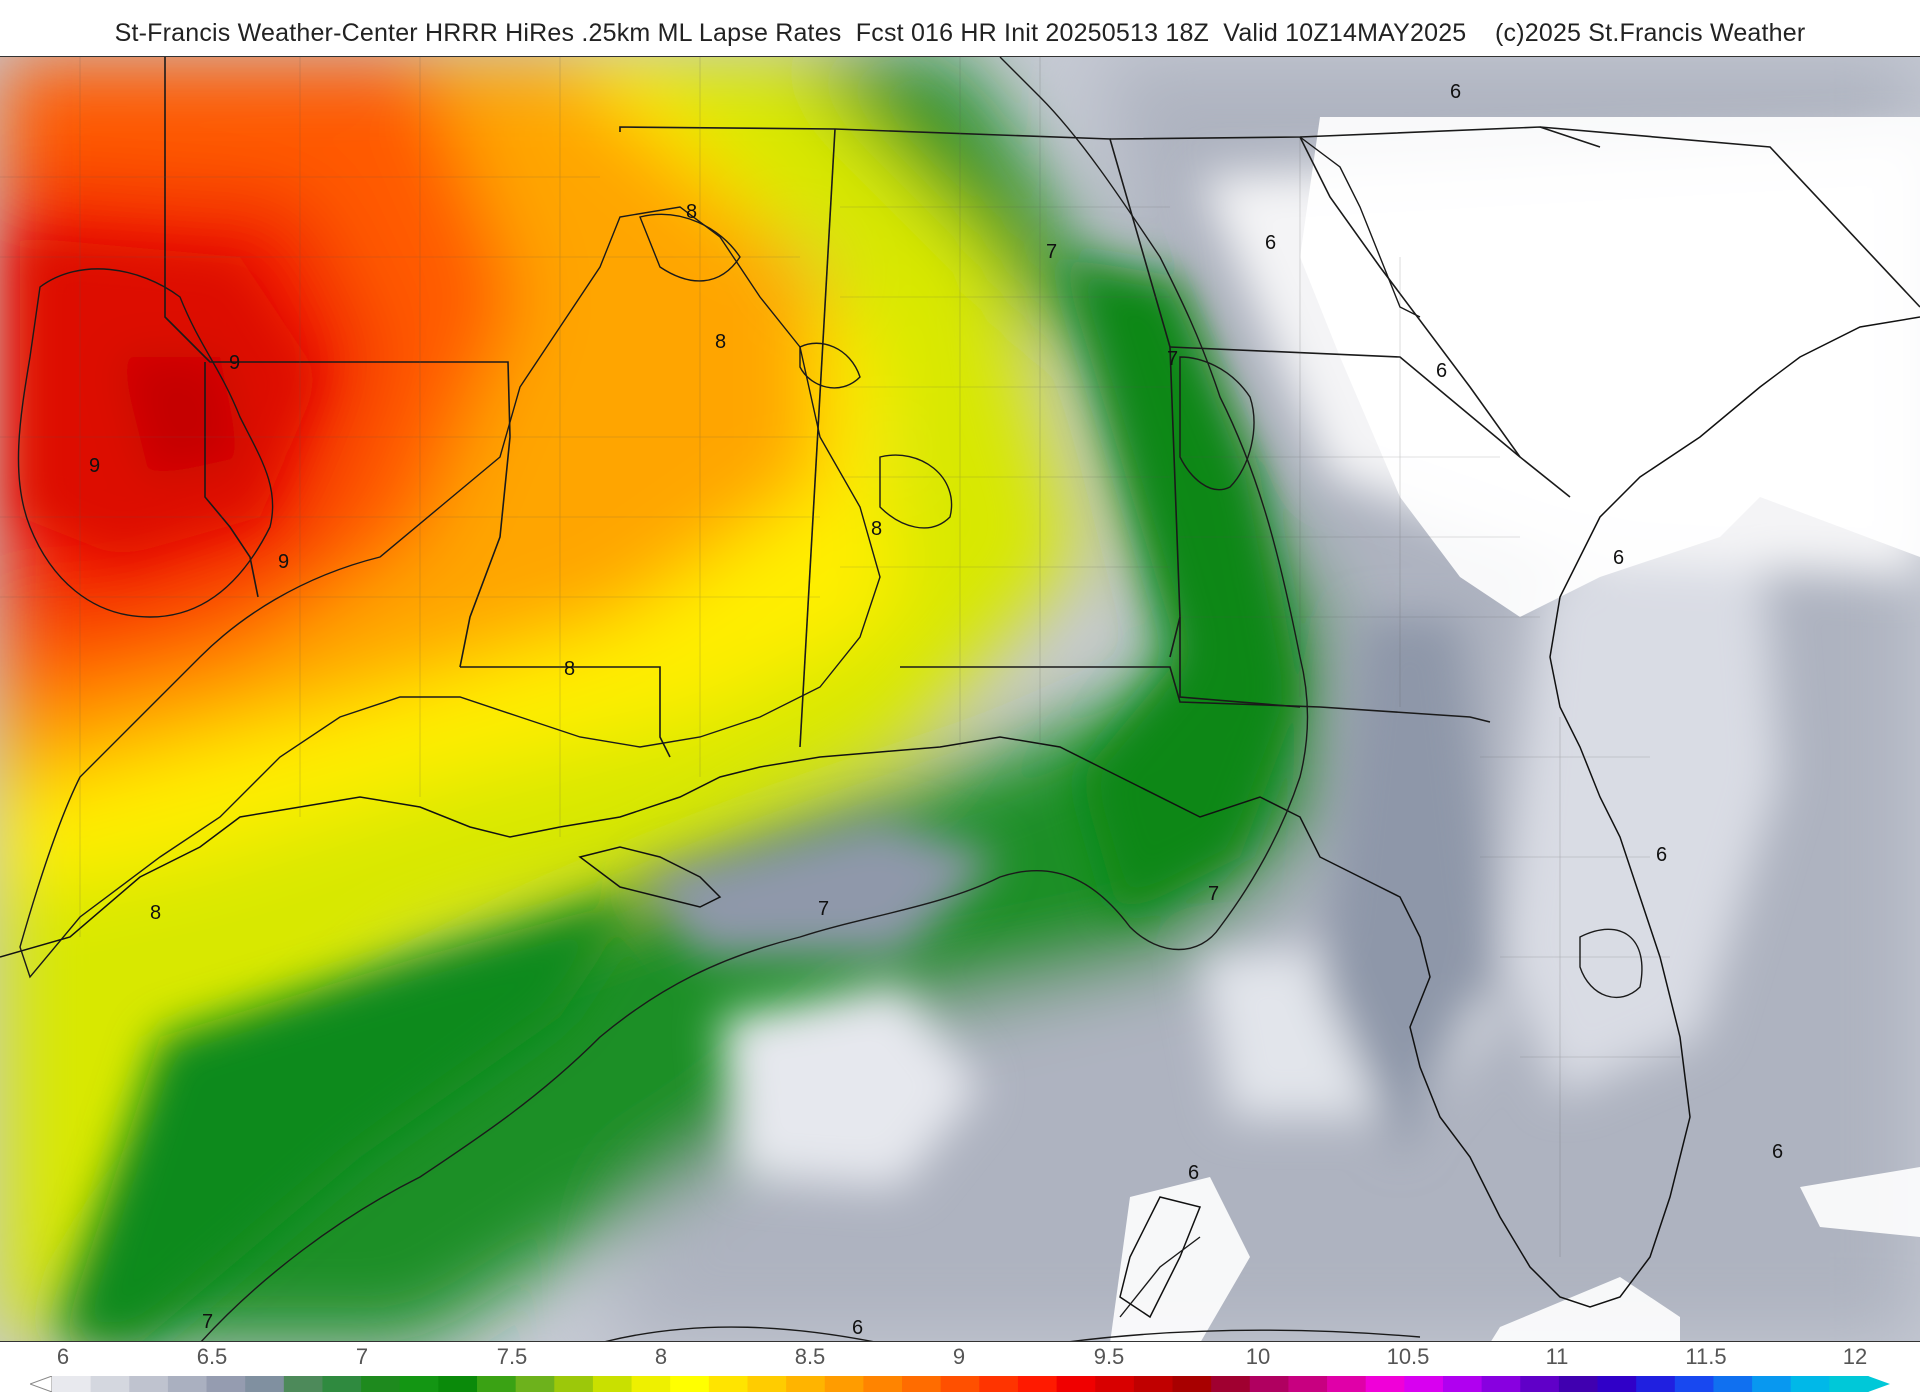  I want to click on colorbar-swatches, so click(960, 1384).